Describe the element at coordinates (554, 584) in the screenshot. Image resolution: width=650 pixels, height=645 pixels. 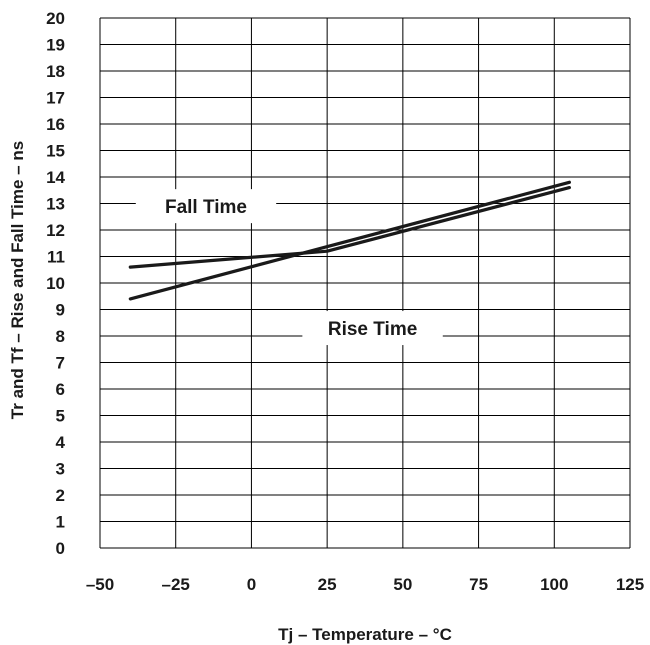
I see `x-tick-label: 100` at that location.